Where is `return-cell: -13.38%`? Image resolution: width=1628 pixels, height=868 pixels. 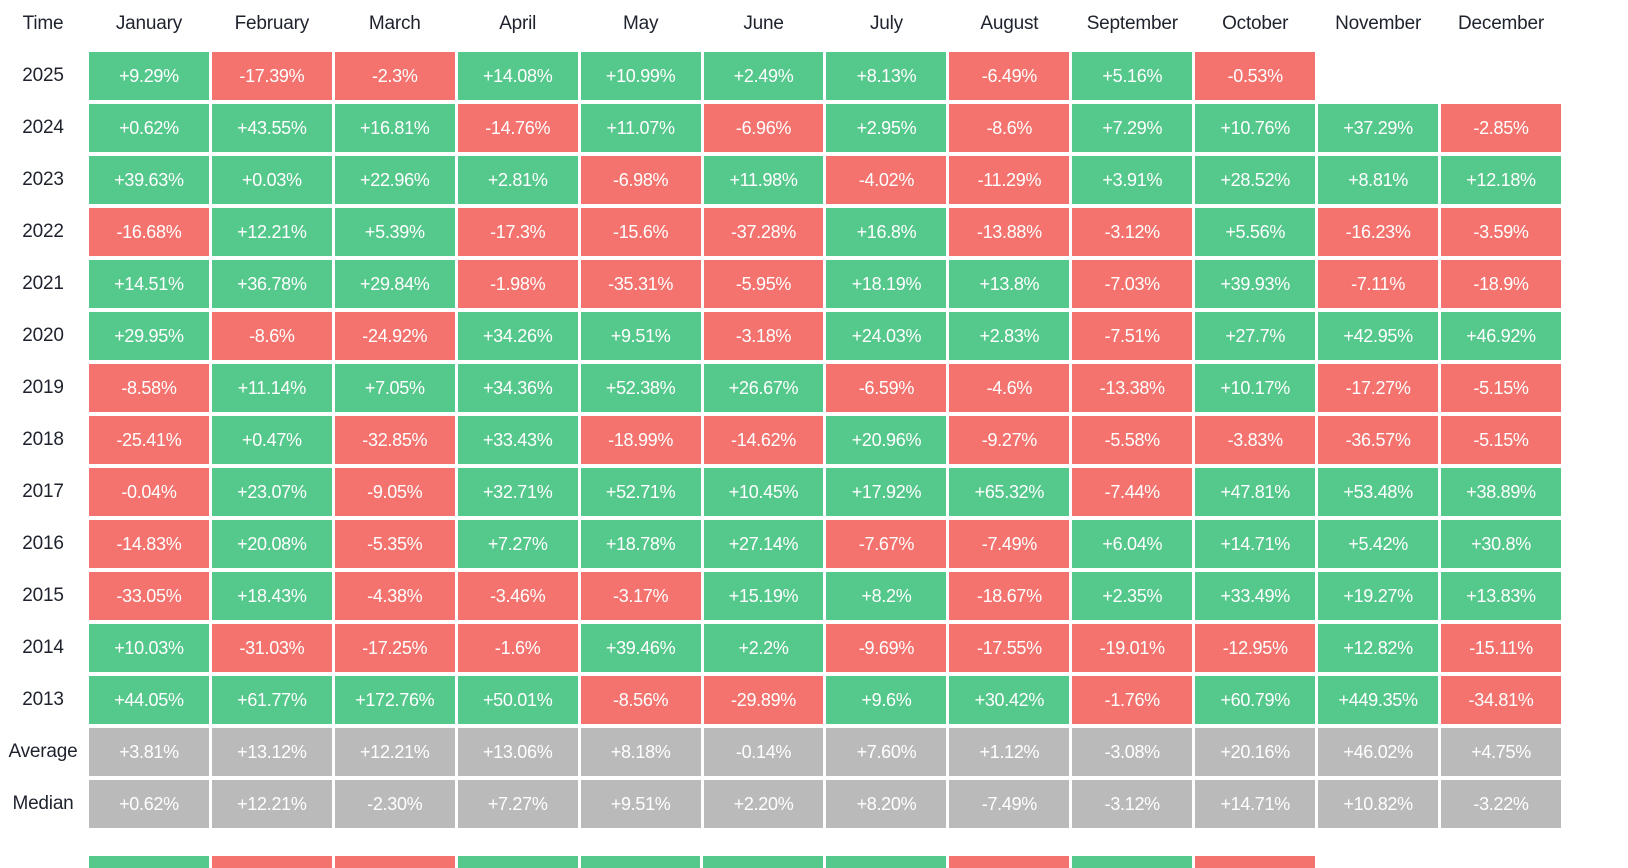
return-cell: -13.38% is located at coordinates (1132, 388).